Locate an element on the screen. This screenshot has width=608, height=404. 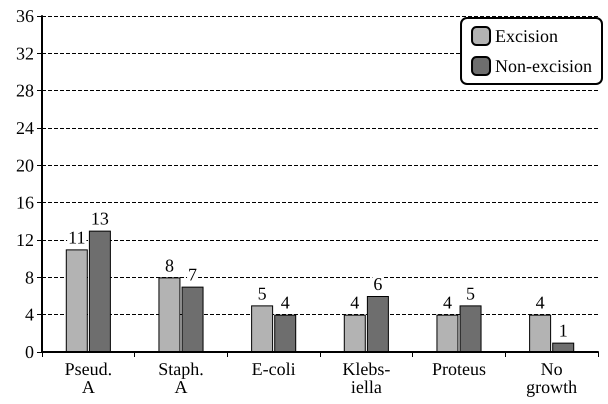
y-tick-label: 32 is located at coordinates (25, 53).